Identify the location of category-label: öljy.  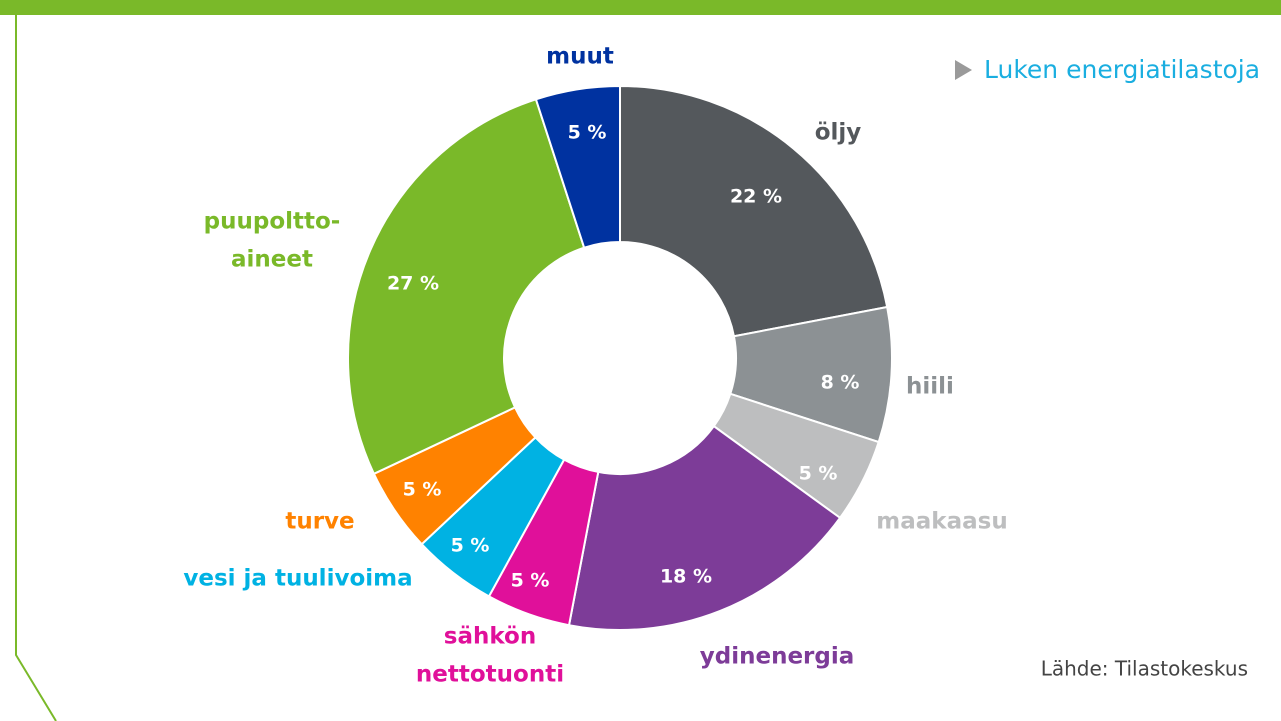
(838, 133).